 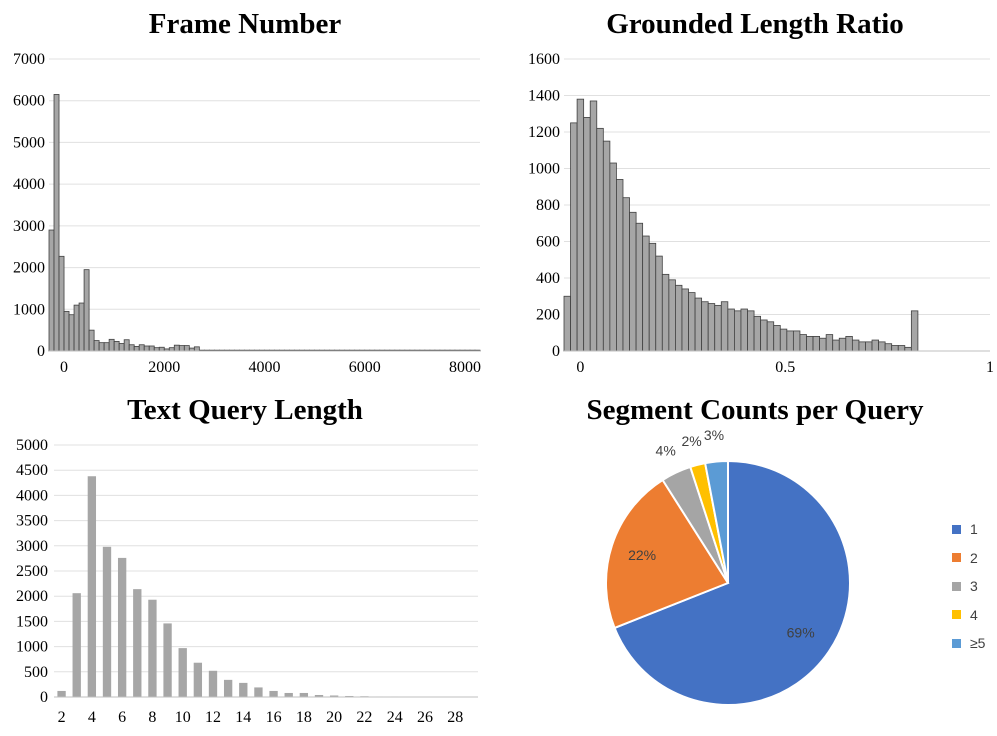 I want to click on legend-label: ≥5, so click(x=978, y=643).